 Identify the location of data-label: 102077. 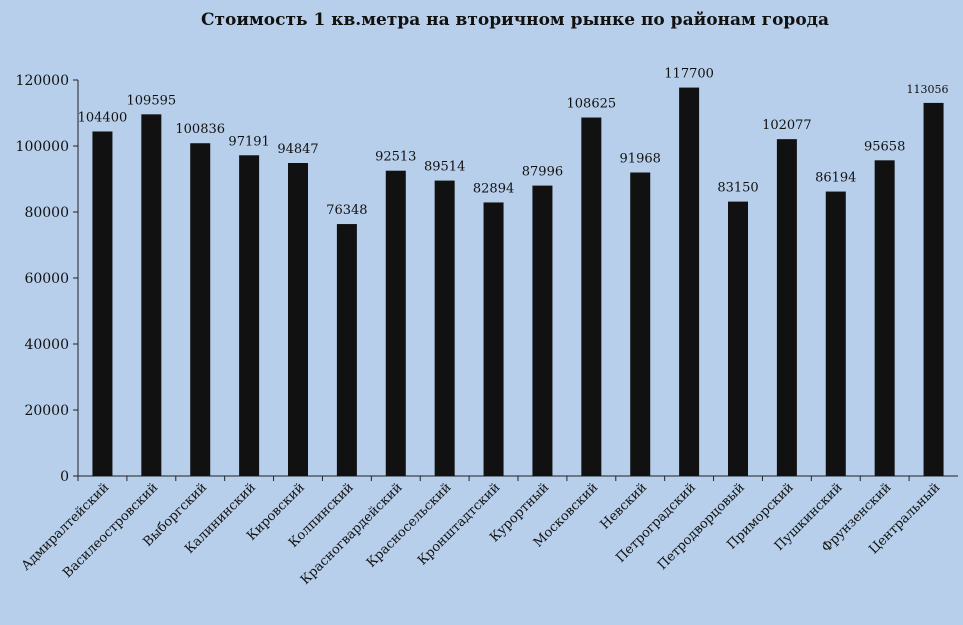
(787, 125).